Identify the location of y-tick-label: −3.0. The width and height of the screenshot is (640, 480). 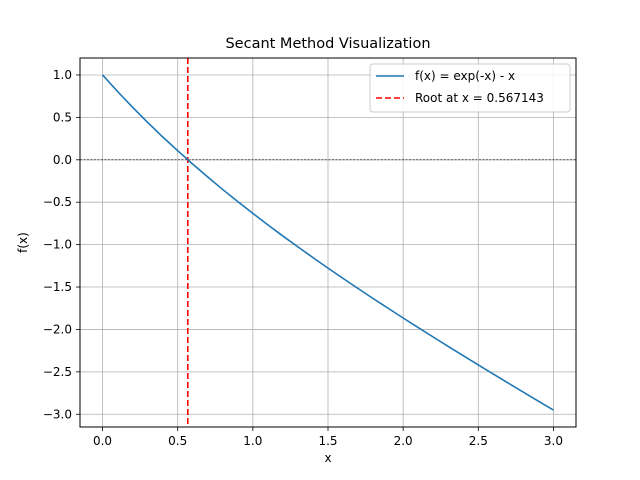
(57, 414).